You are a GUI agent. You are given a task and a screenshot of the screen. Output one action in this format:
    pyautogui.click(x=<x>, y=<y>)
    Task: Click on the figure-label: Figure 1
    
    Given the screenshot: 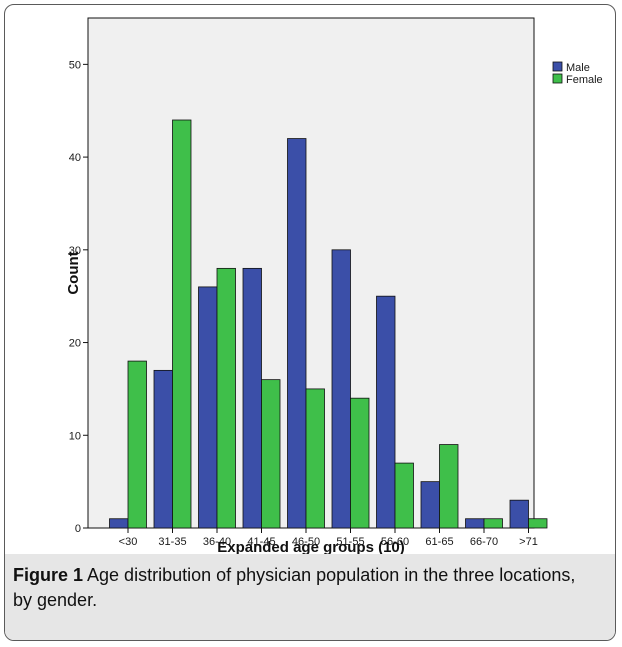 What is the action you would take?
    pyautogui.click(x=48, y=575)
    